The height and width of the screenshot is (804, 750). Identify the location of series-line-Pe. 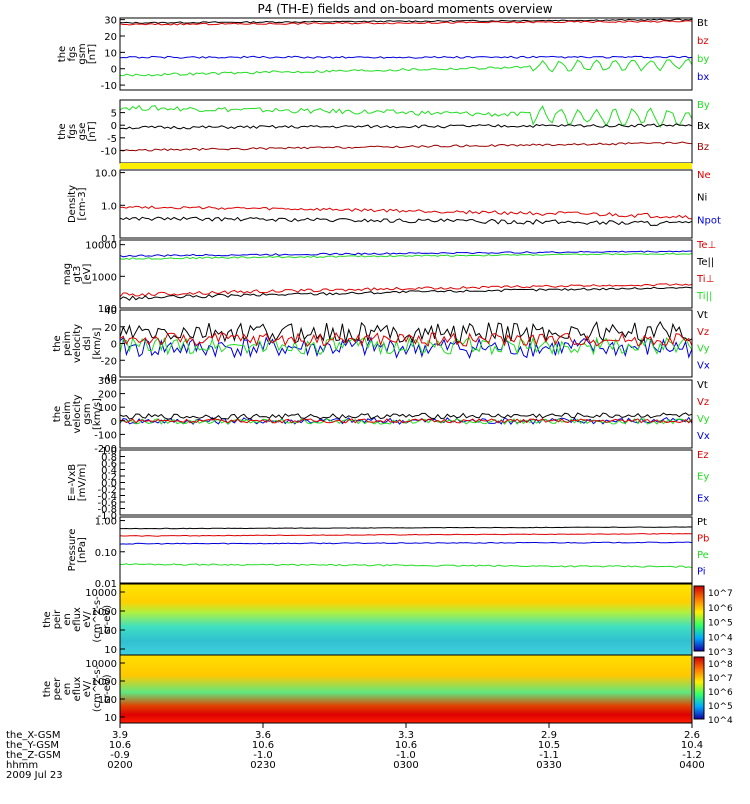
(406, 566).